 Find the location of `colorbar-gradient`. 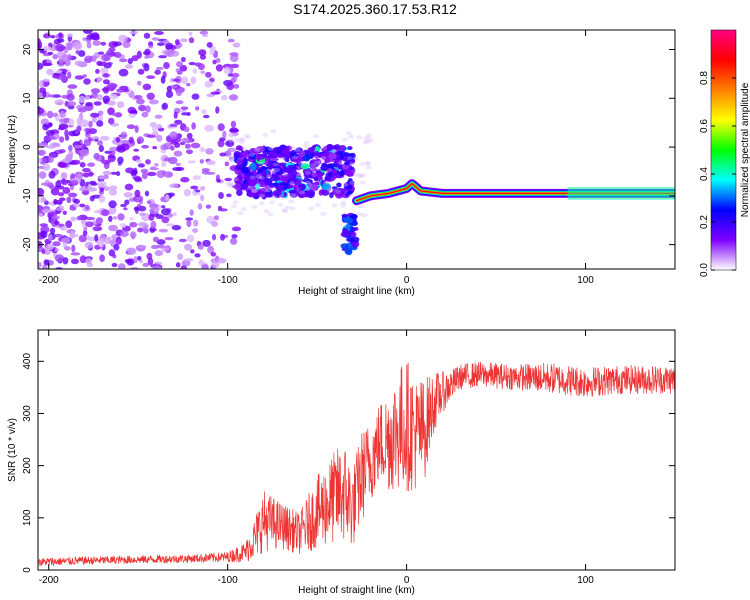

colorbar-gradient is located at coordinates (723, 150).